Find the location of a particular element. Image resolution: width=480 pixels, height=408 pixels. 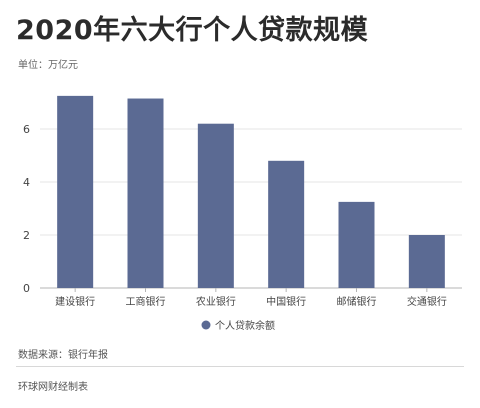

x-tick-label: 邮储银行 is located at coordinates (357, 301).